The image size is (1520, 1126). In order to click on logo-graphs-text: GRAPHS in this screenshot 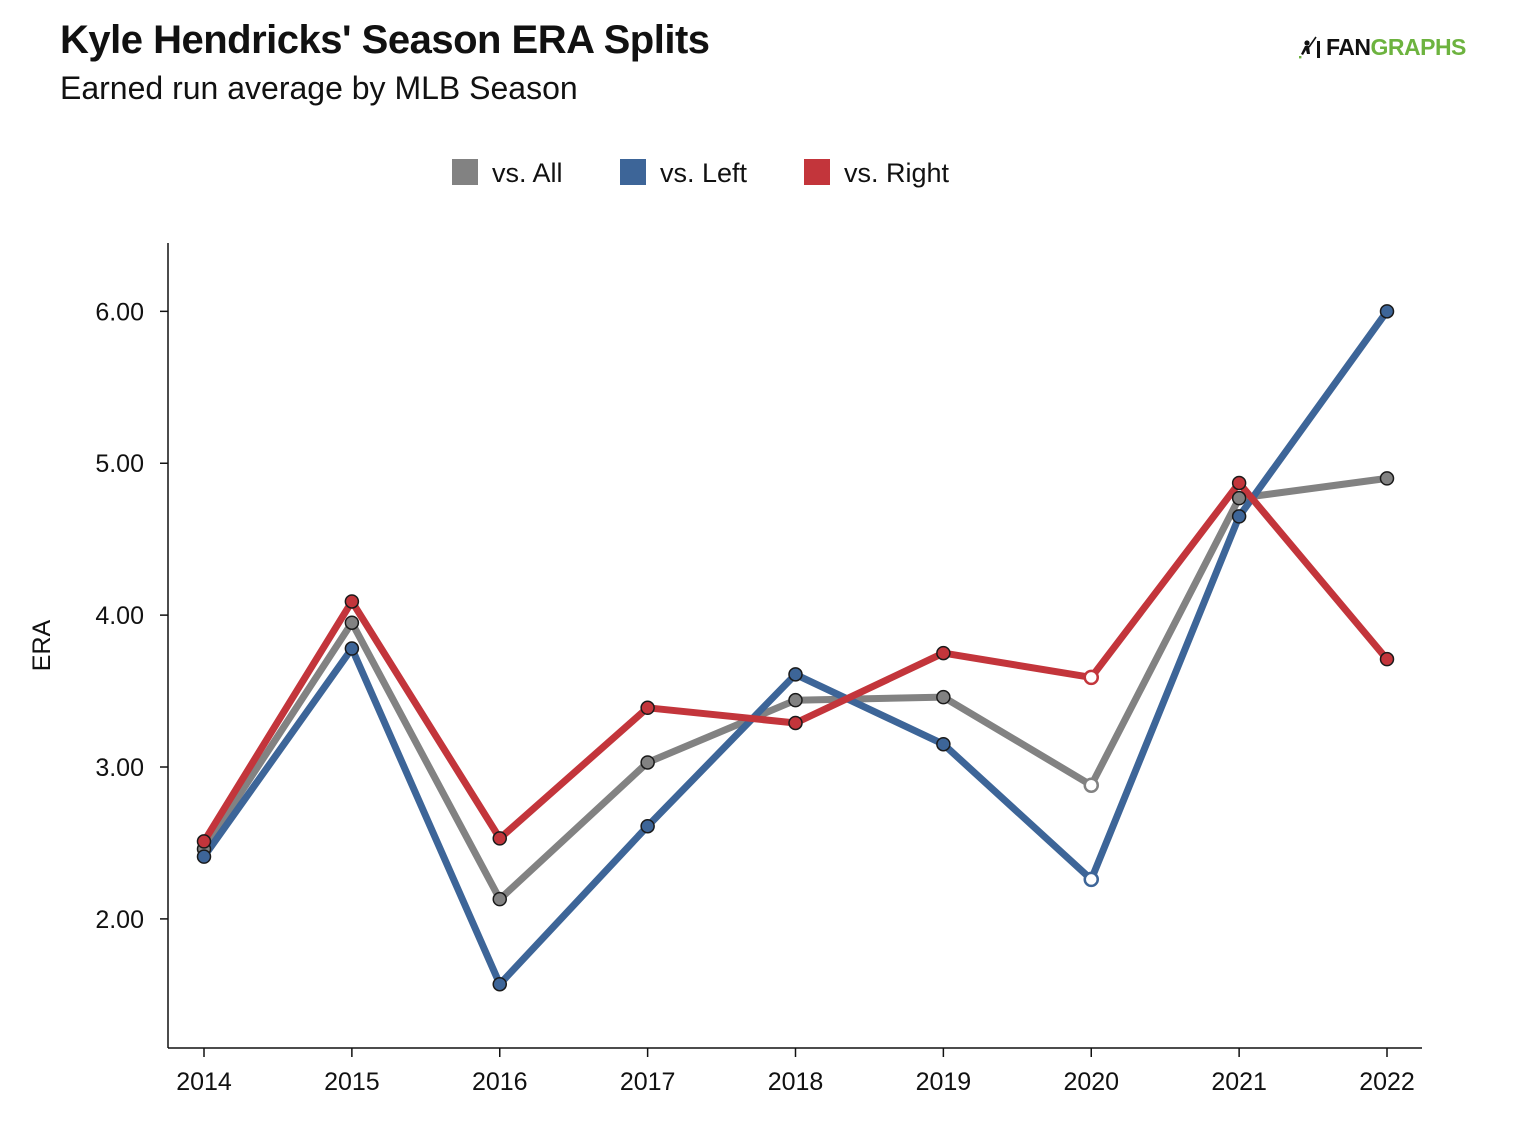, I will do `click(1418, 47)`.